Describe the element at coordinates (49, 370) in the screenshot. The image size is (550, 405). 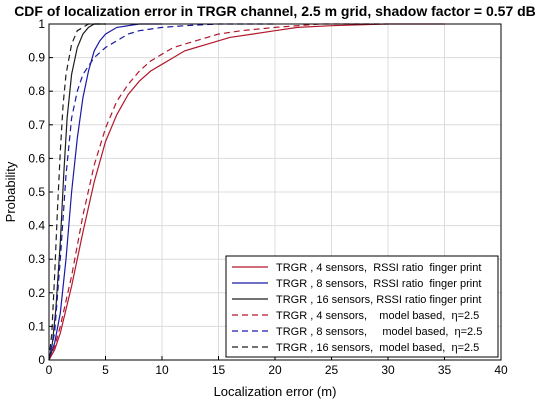
I see `x-tick-label: 0` at that location.